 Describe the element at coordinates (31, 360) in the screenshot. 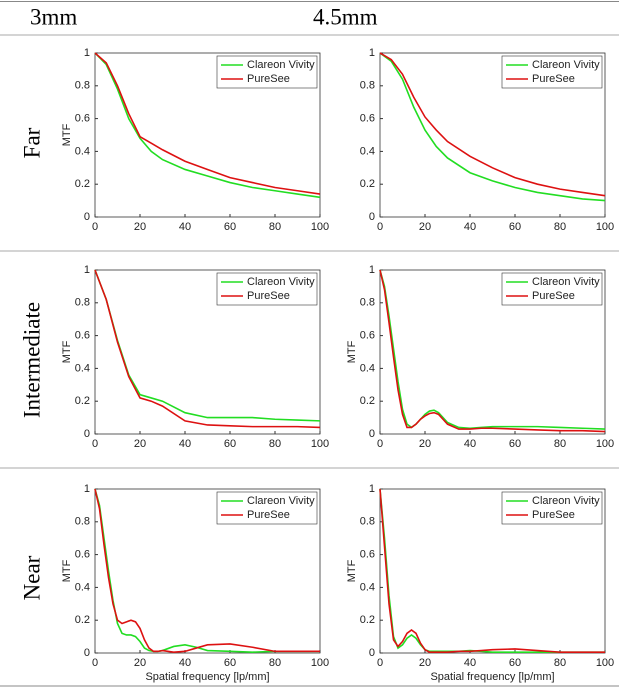

I see `row-header: Intermediate` at that location.